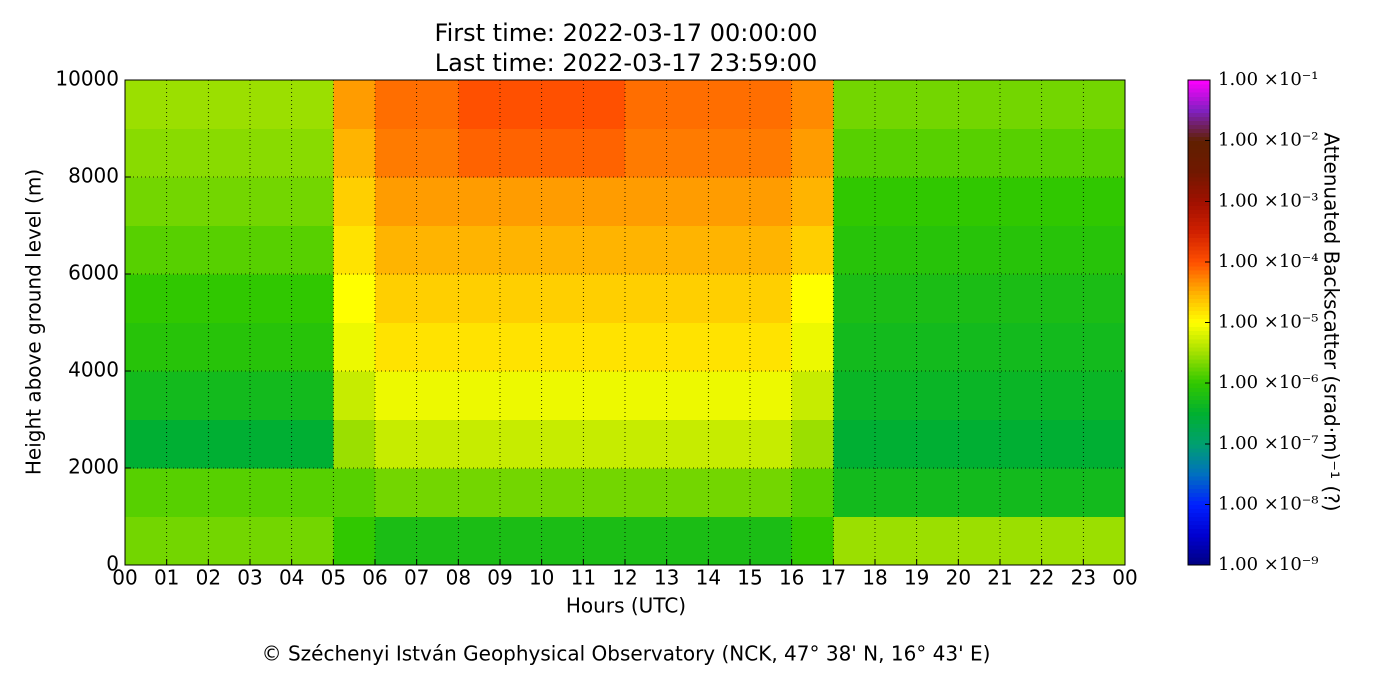  I want to click on x-tick-label: 01, so click(166, 578).